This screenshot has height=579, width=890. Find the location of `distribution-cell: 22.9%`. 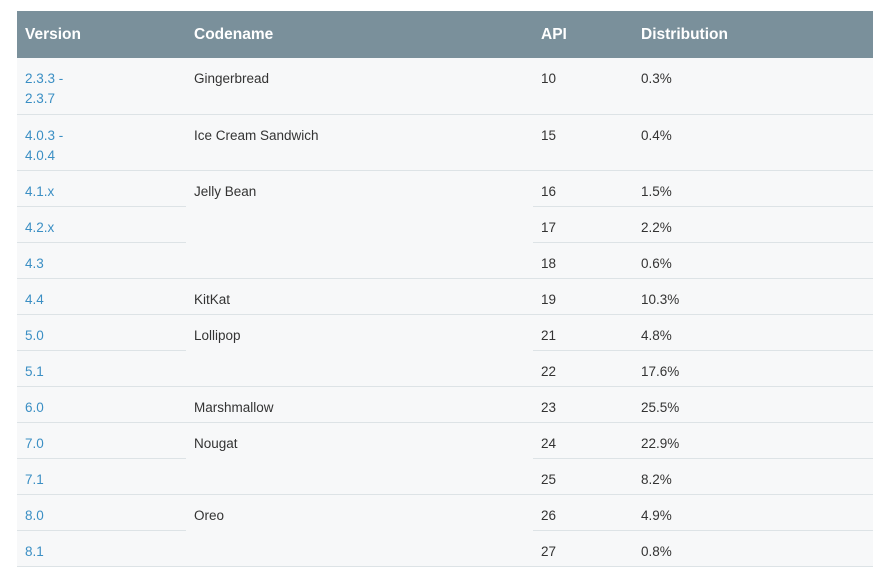

distribution-cell: 22.9% is located at coordinates (753, 440).